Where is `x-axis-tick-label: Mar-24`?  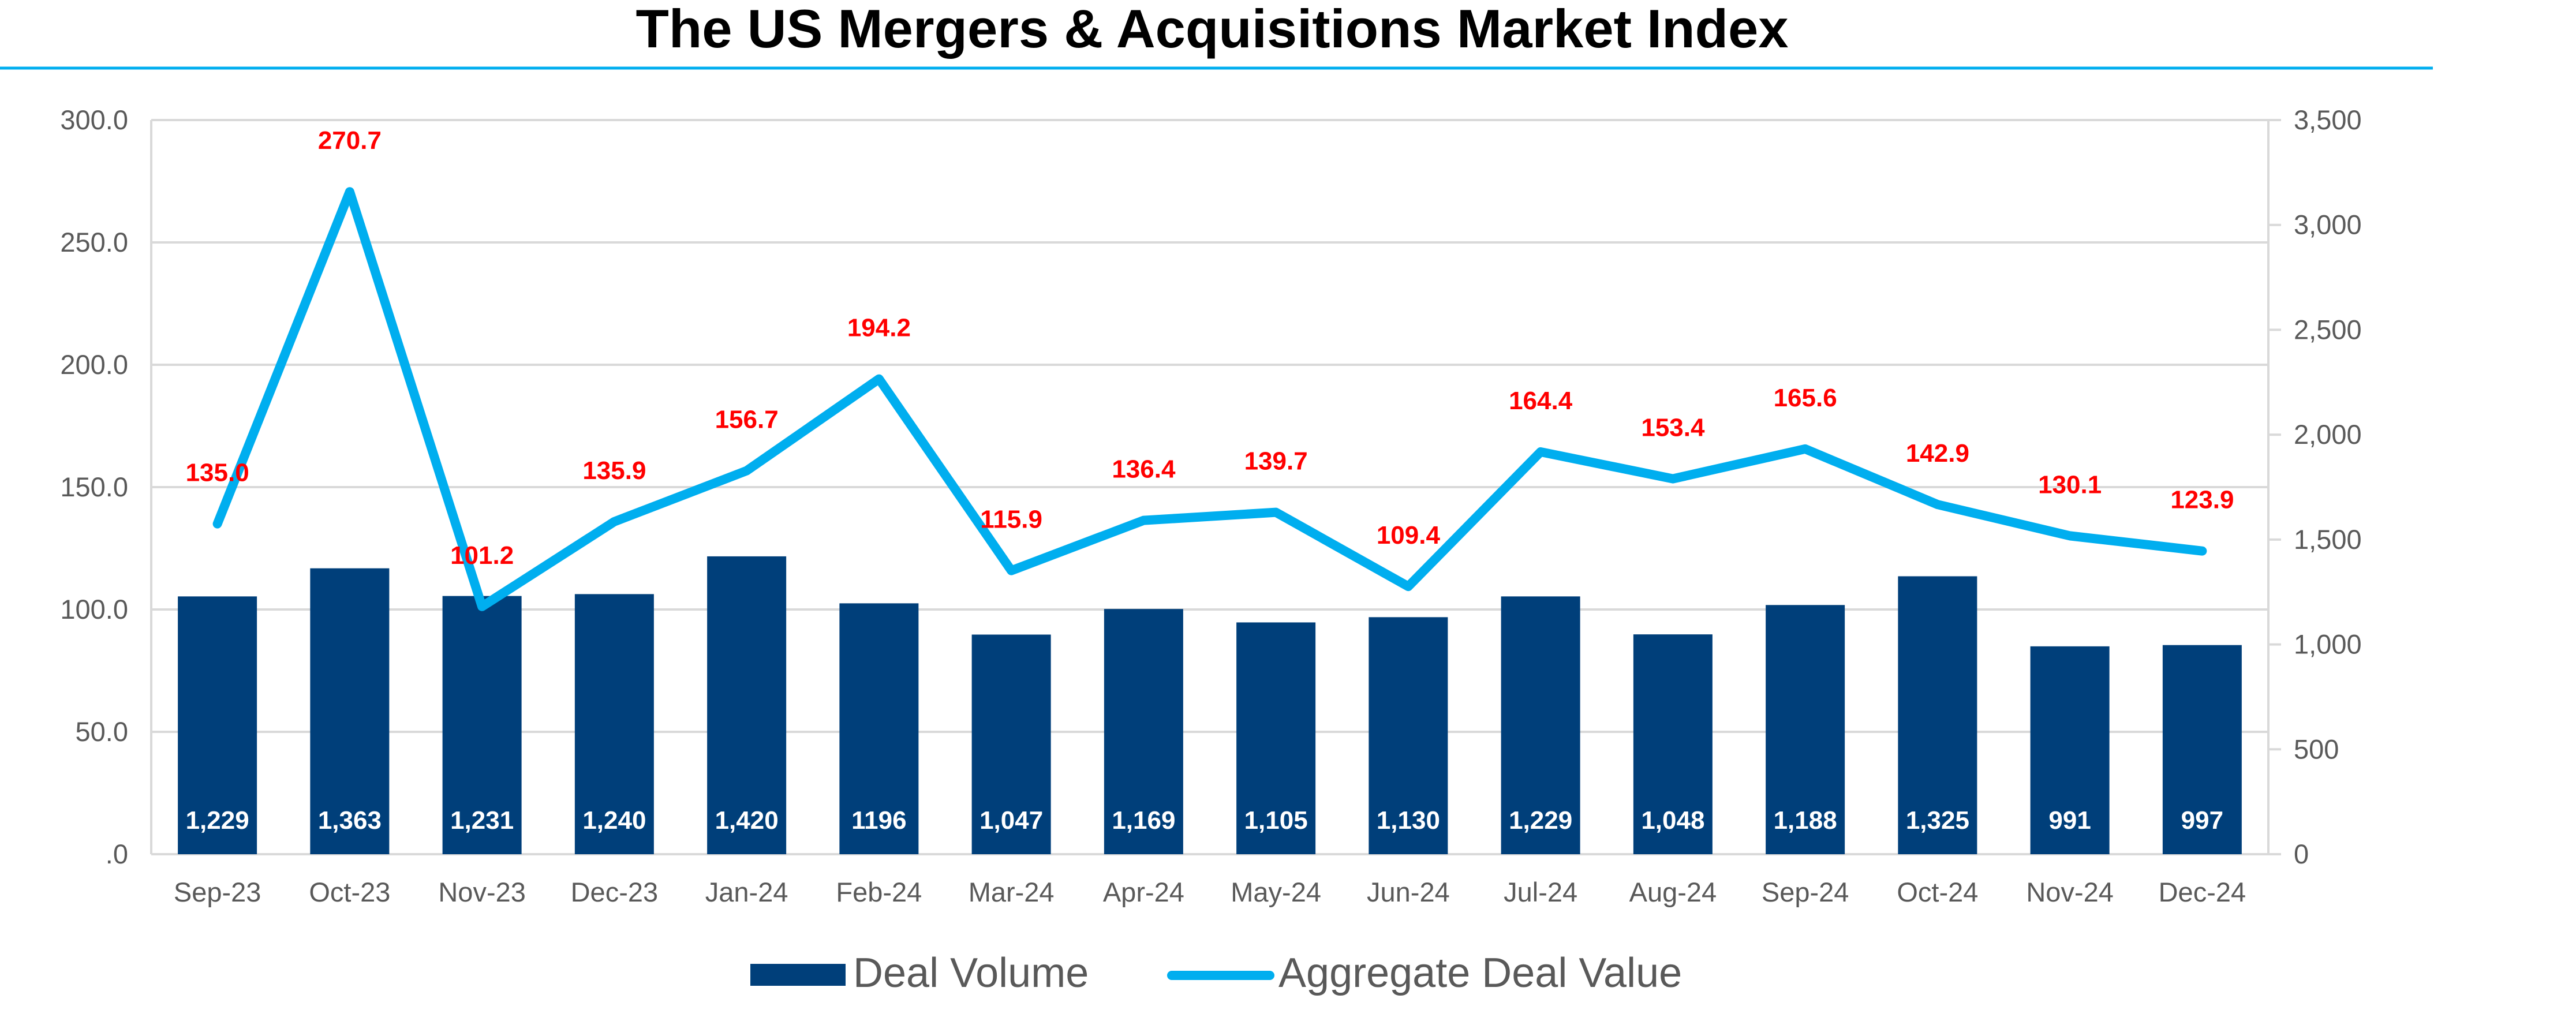 x-axis-tick-label: Mar-24 is located at coordinates (1012, 892).